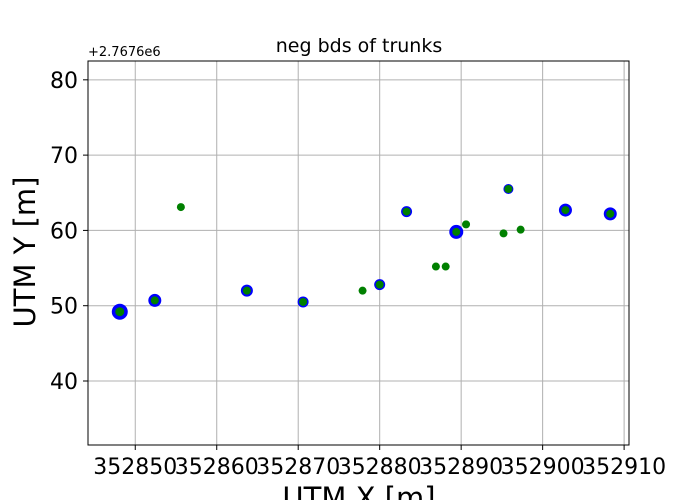  I want to click on y-tick-label: 60, so click(64, 231).